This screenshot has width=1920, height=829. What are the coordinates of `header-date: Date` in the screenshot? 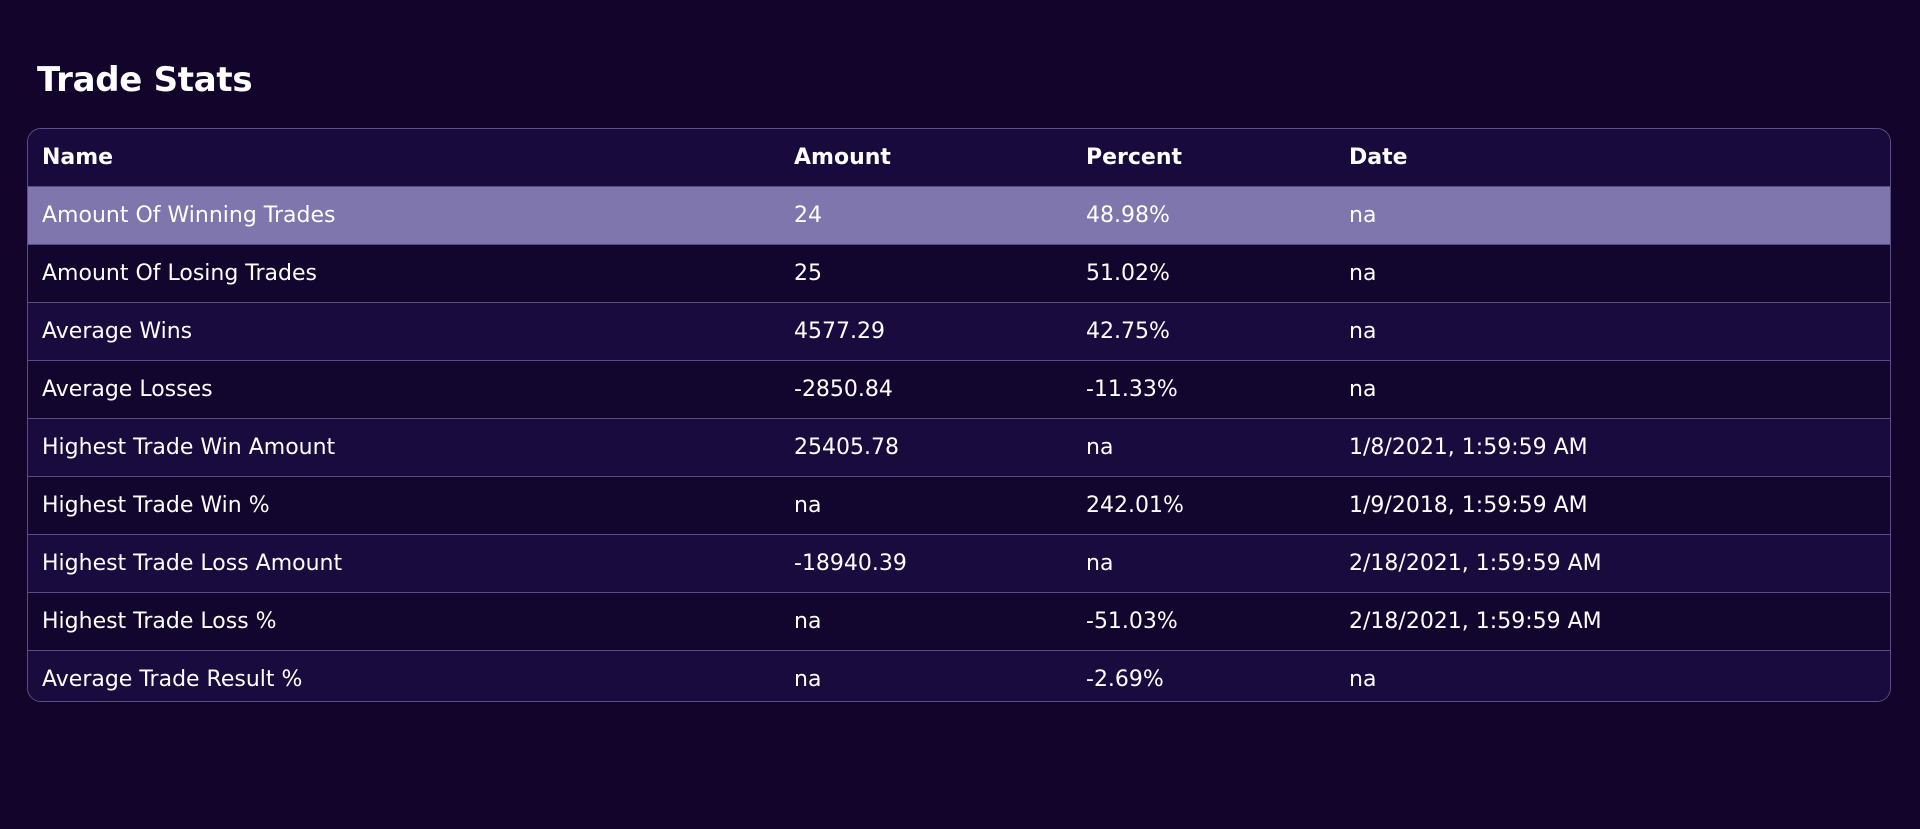 It's located at (1612, 158).